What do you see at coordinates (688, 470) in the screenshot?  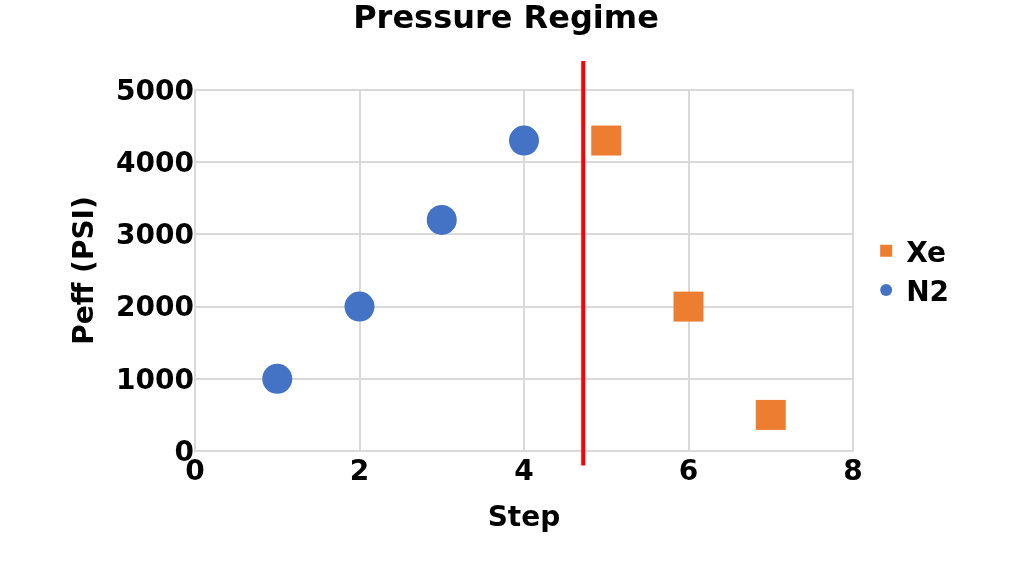 I see `x-tick-label: 6` at bounding box center [688, 470].